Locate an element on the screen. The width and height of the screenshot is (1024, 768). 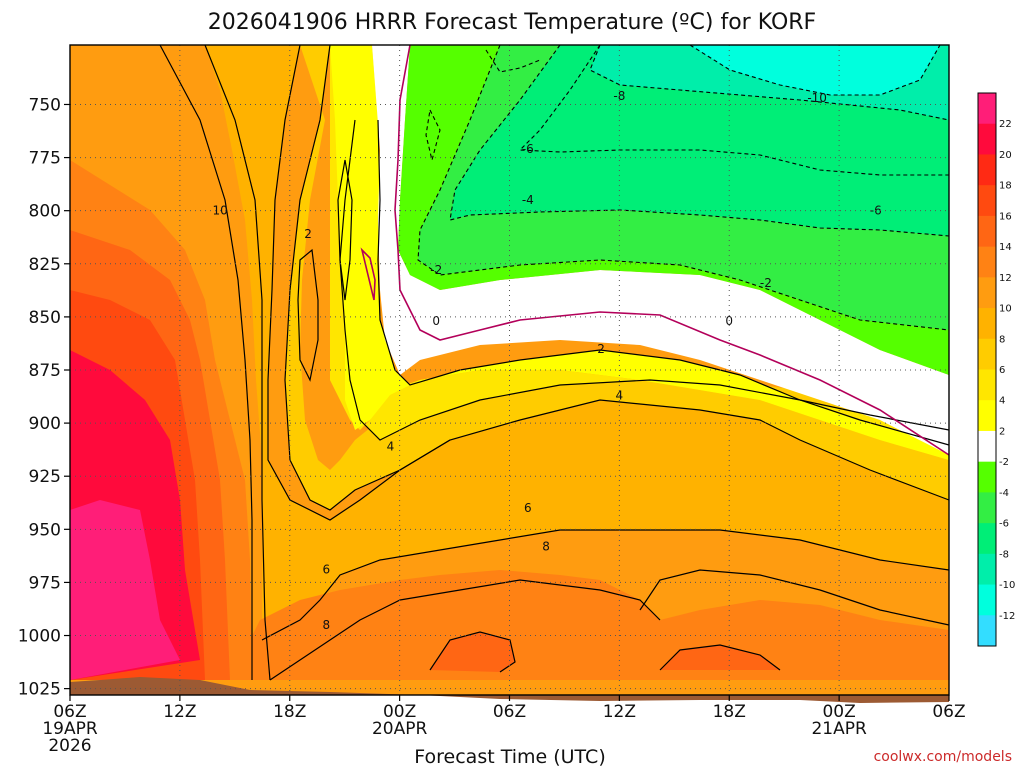
colorbar-label: 10 is located at coordinates (1005, 309).